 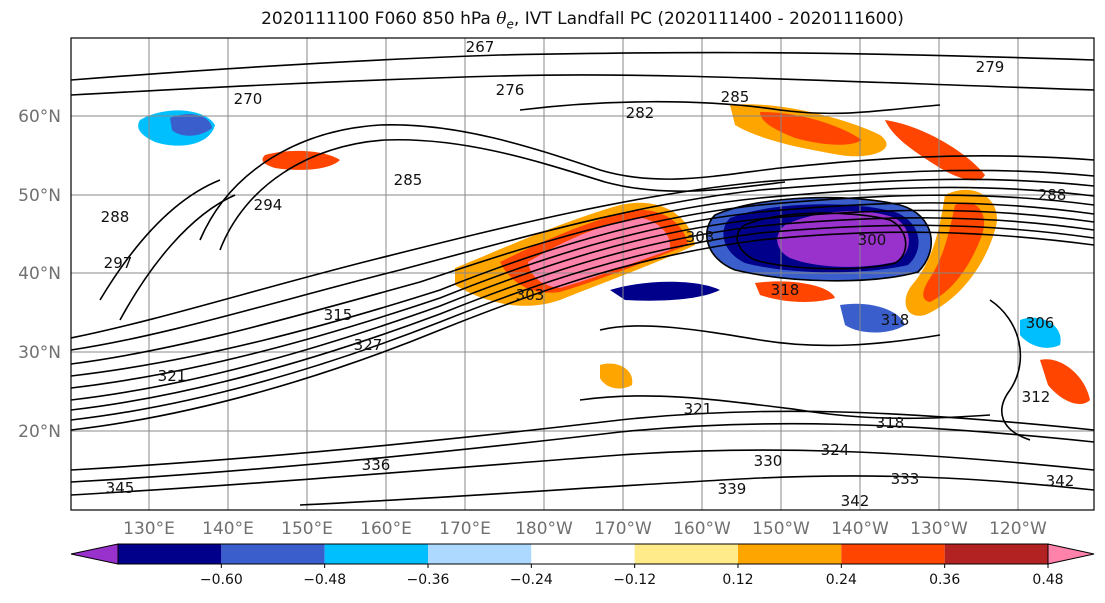 What do you see at coordinates (39, 196) in the screenshot?
I see `latitude-label: 50°N` at bounding box center [39, 196].